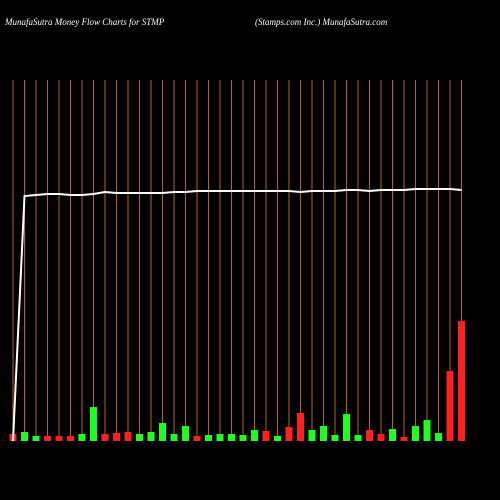 The width and height of the screenshot is (500, 500). I want to click on chart-title: MunafaSutra Money Flow Charts for STMP, so click(84, 22).